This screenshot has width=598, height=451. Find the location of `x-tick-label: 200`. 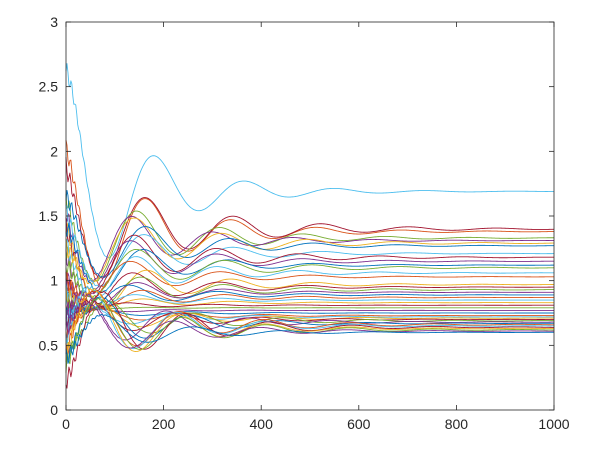

x-tick-label: 200 is located at coordinates (164, 424).